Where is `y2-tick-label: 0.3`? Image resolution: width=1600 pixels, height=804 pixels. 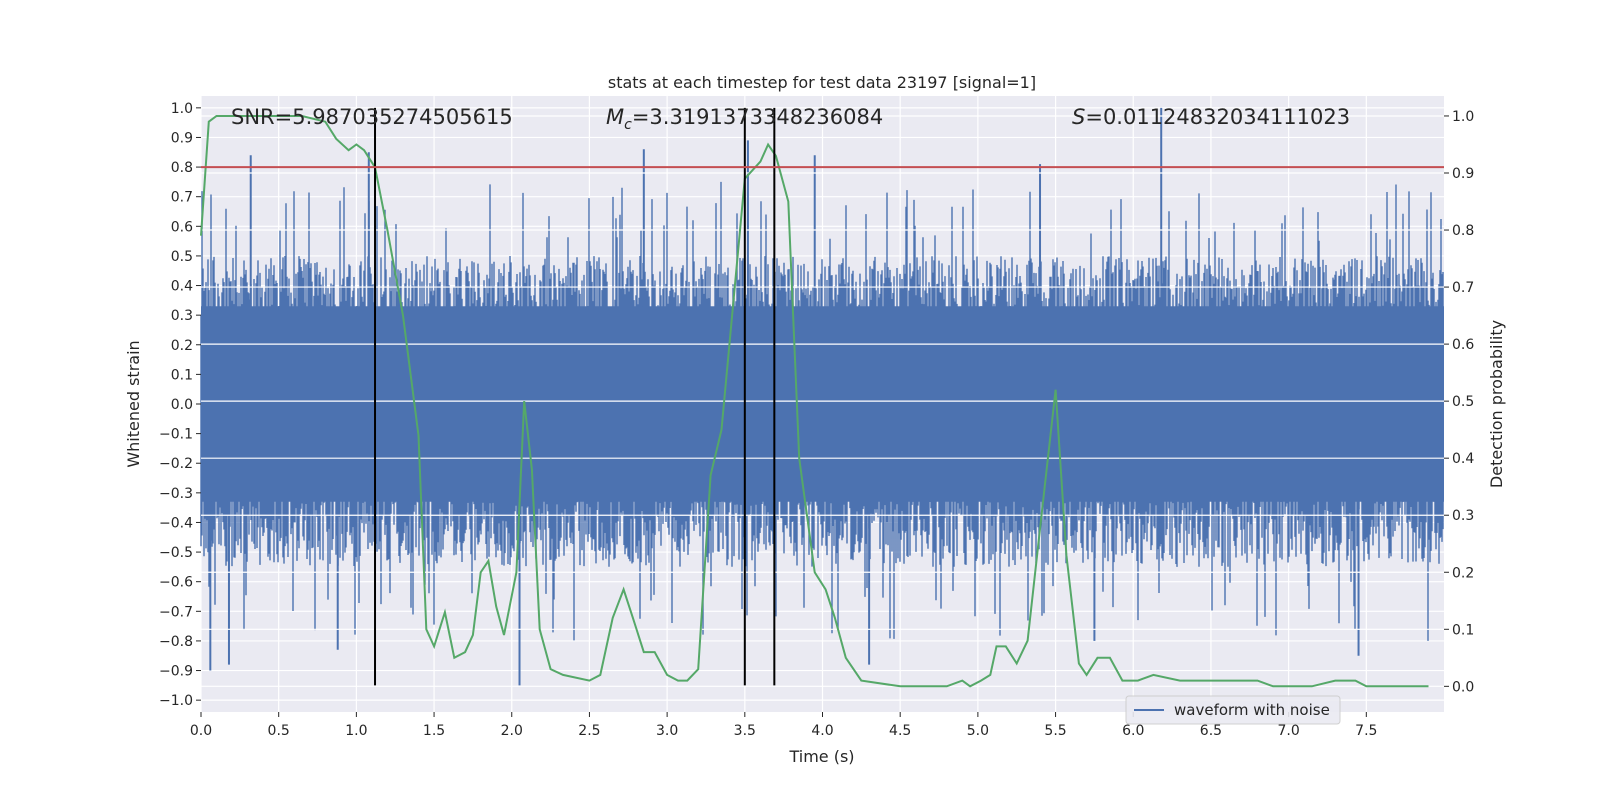 y2-tick-label: 0.3 is located at coordinates (1463, 516).